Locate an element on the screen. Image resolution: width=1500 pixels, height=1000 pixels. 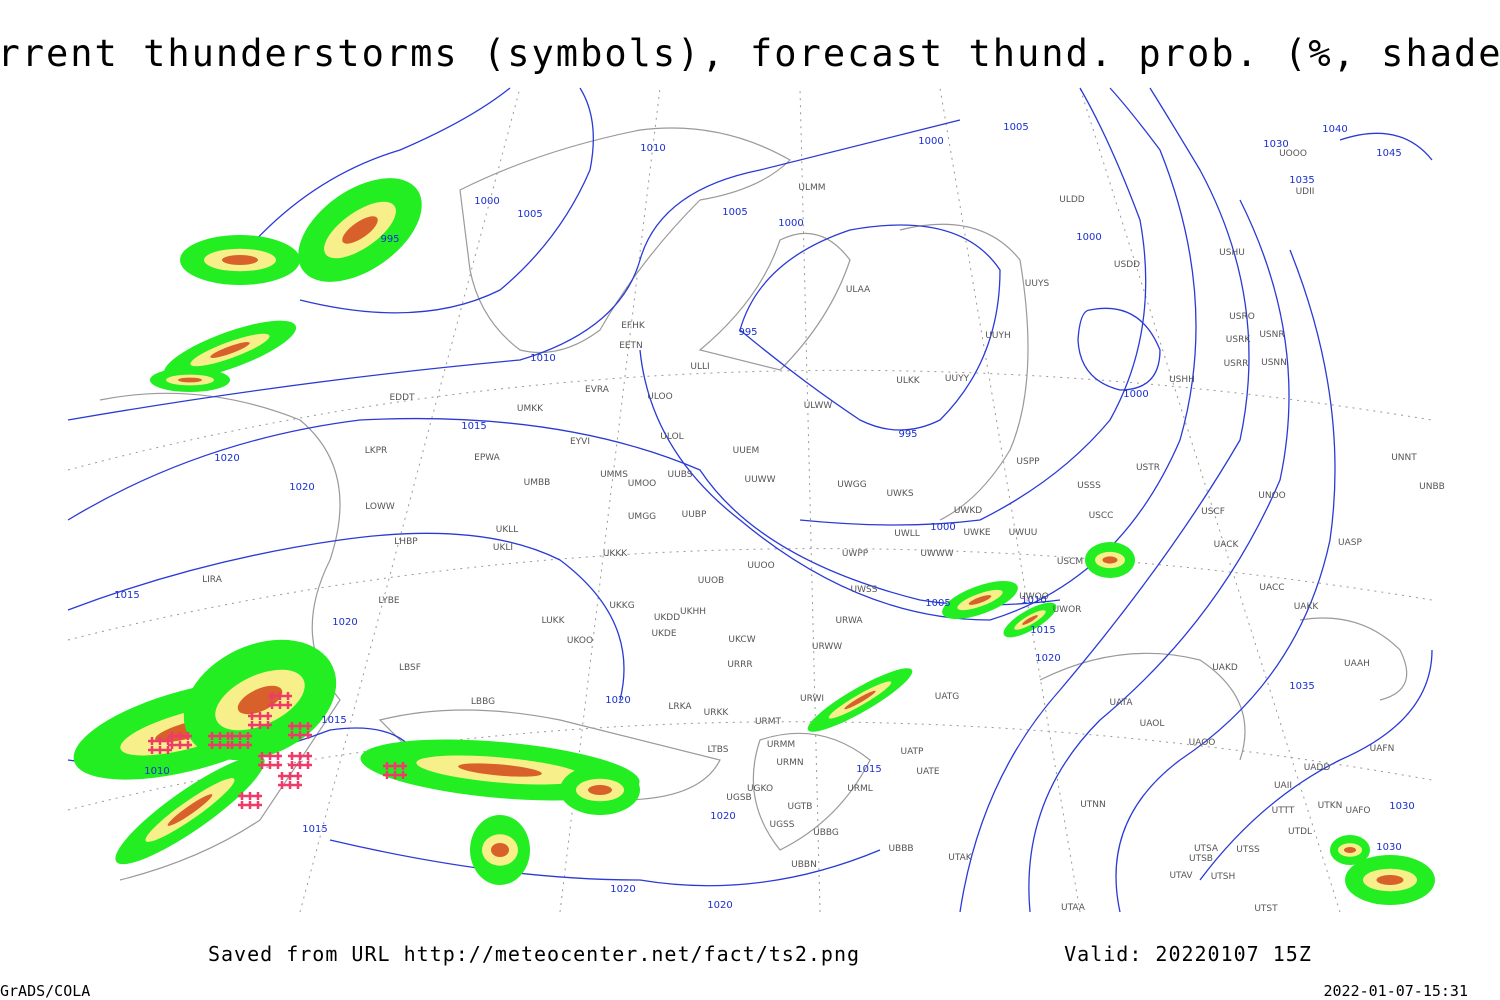
station-code: UTSB is located at coordinates (1201, 859).